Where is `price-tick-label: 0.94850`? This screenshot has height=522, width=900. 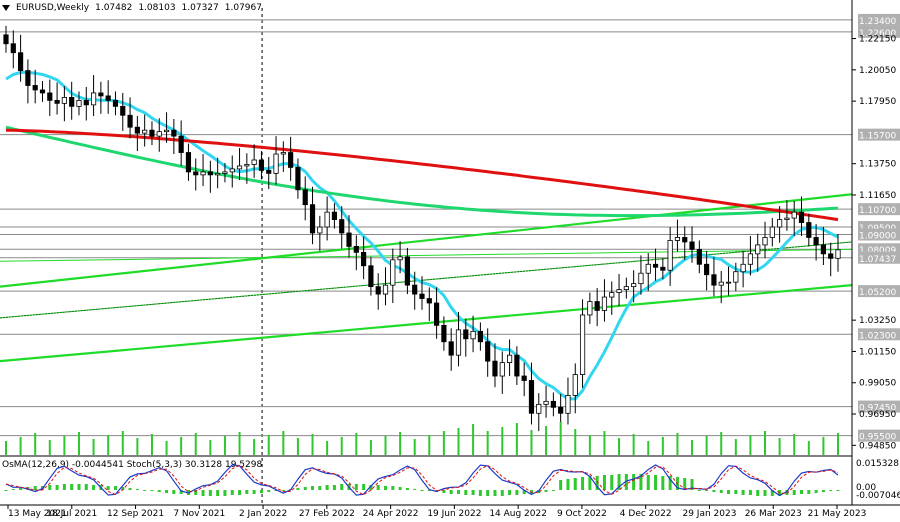 price-tick-label: 0.94850 is located at coordinates (877, 446).